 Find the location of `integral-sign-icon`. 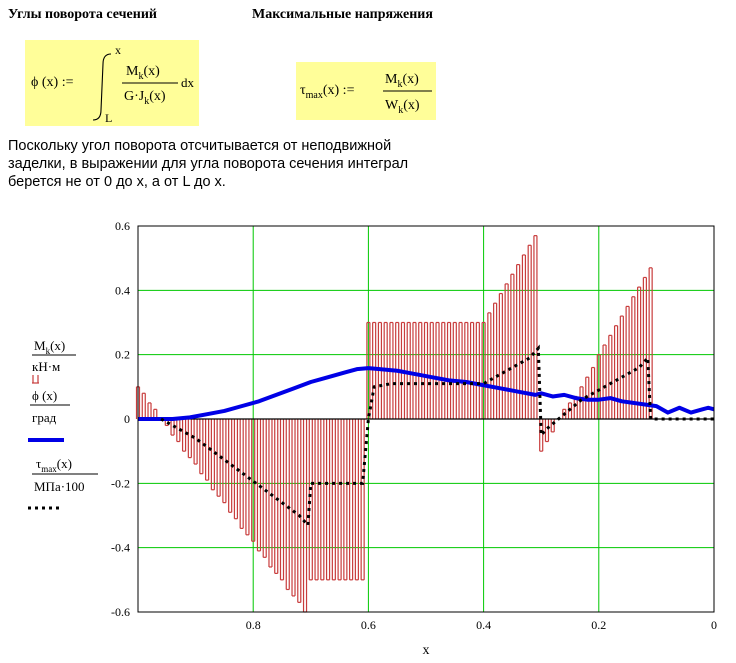

integral-sign-icon is located at coordinates (102, 87).